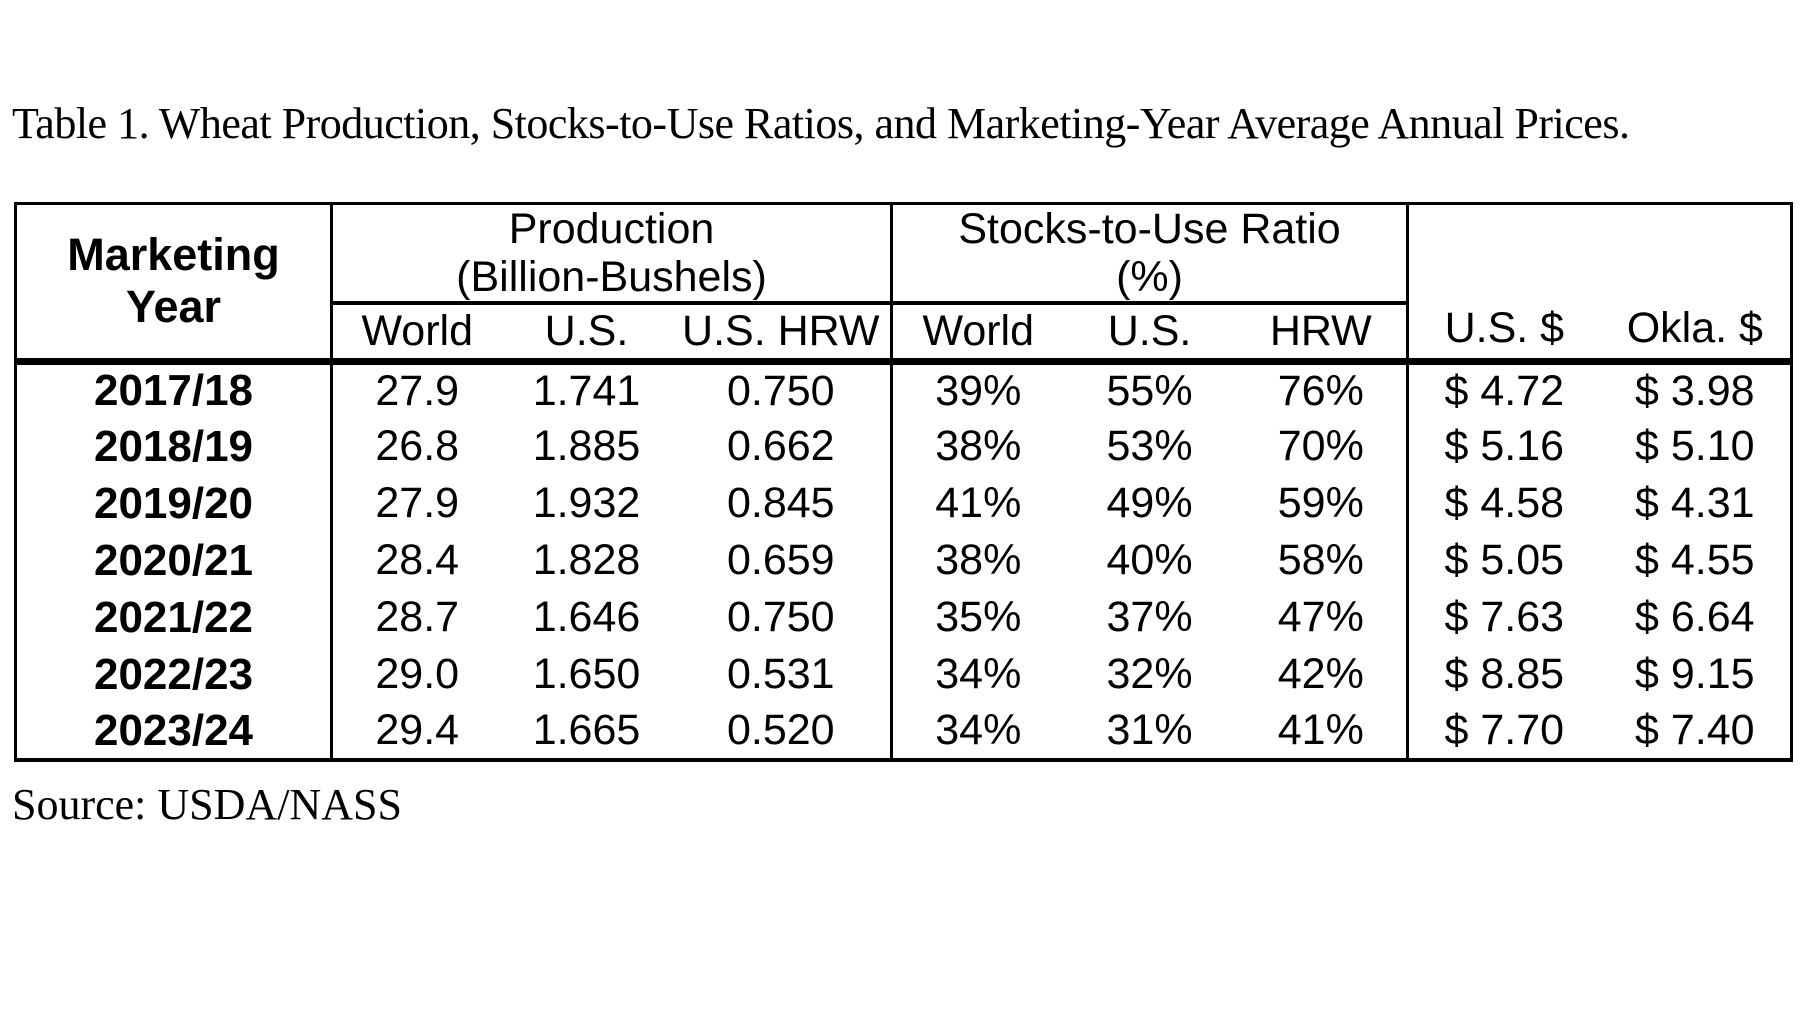 The image size is (1800, 1013). What do you see at coordinates (1695, 390) in the screenshot?
I see `price-okla-cell: $ 3.98` at bounding box center [1695, 390].